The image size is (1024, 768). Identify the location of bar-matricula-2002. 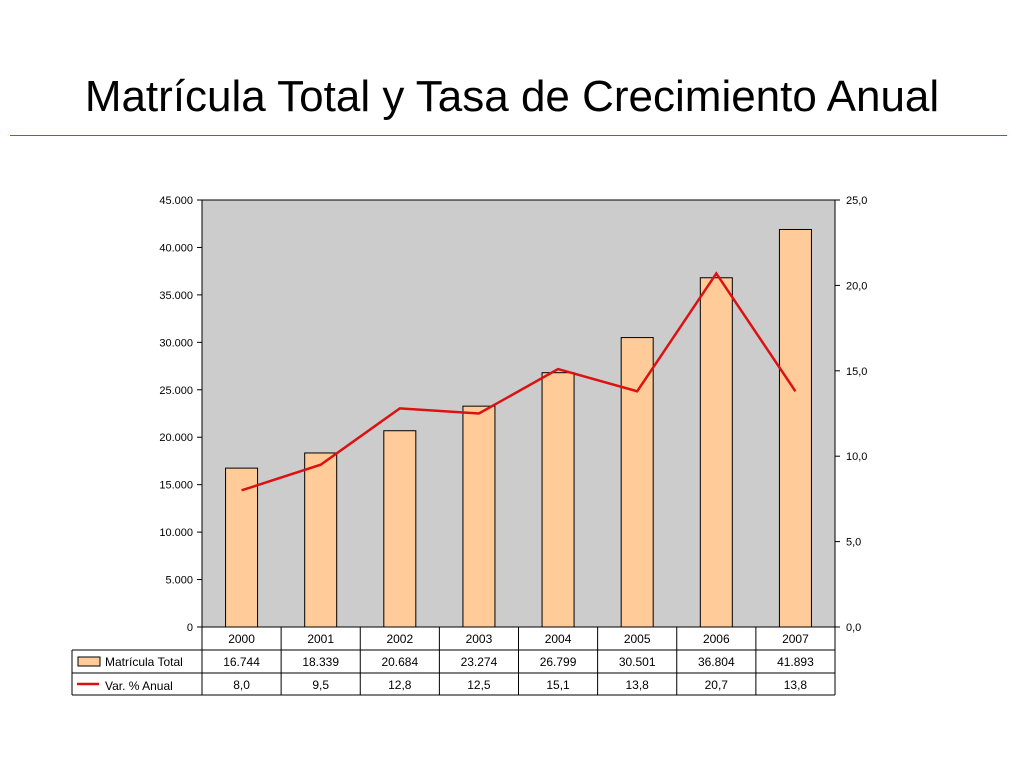
(400, 529).